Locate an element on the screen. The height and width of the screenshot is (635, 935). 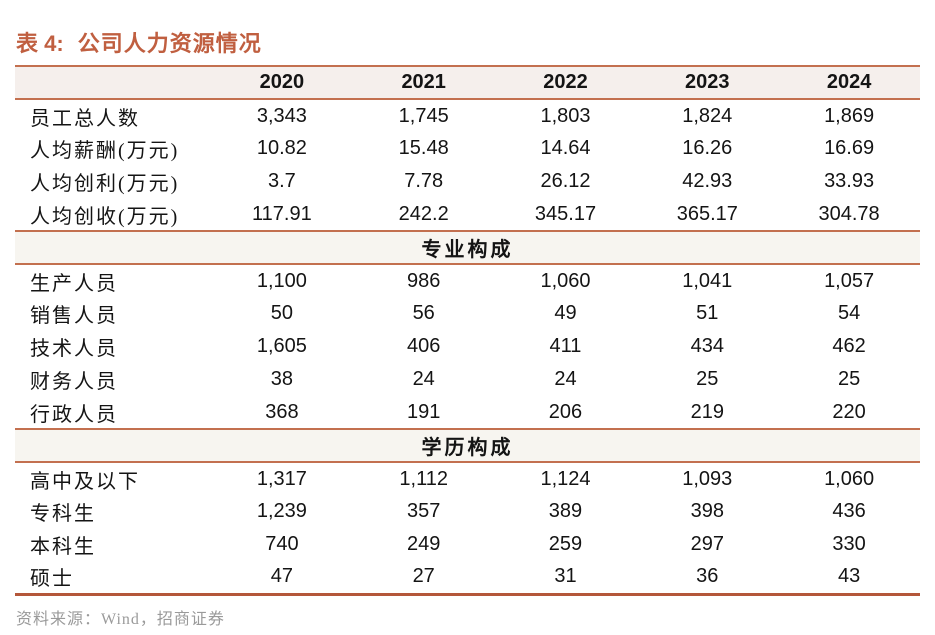
cell-2021: 27 is located at coordinates (423, 576).